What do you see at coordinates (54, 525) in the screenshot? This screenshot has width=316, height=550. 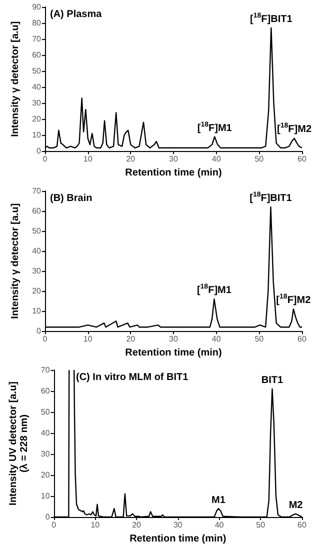 I see `x-tick-label: 0` at bounding box center [54, 525].